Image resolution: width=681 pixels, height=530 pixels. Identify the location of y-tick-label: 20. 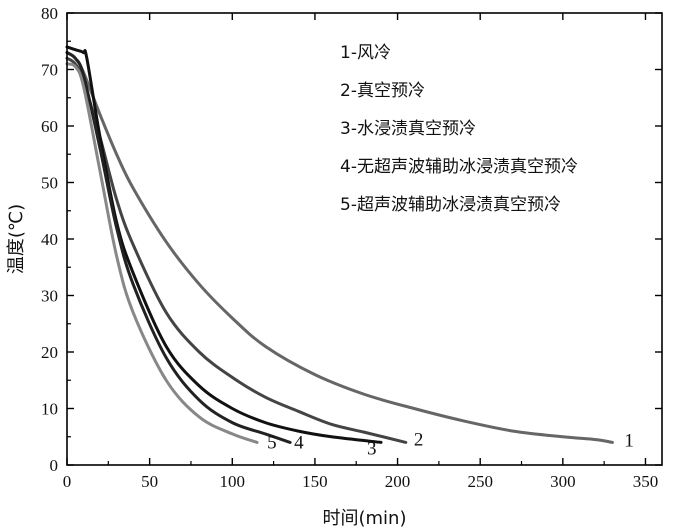
(49, 352).